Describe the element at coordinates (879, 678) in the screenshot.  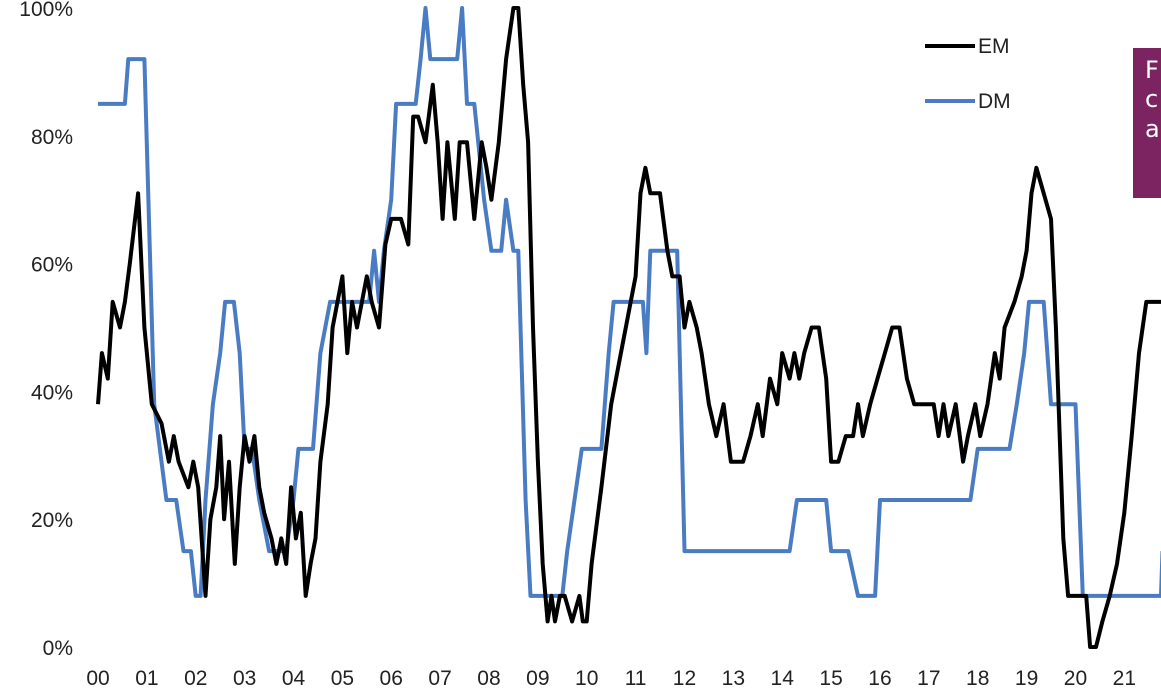
I see `x-tick-label: 16` at that location.